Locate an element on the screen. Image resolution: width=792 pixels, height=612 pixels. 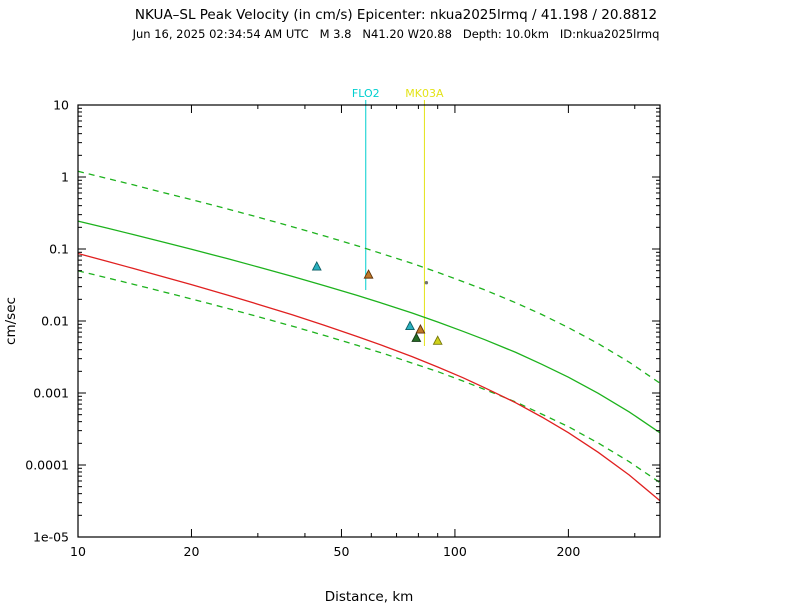
station-dot-marker is located at coordinates (426, 283).